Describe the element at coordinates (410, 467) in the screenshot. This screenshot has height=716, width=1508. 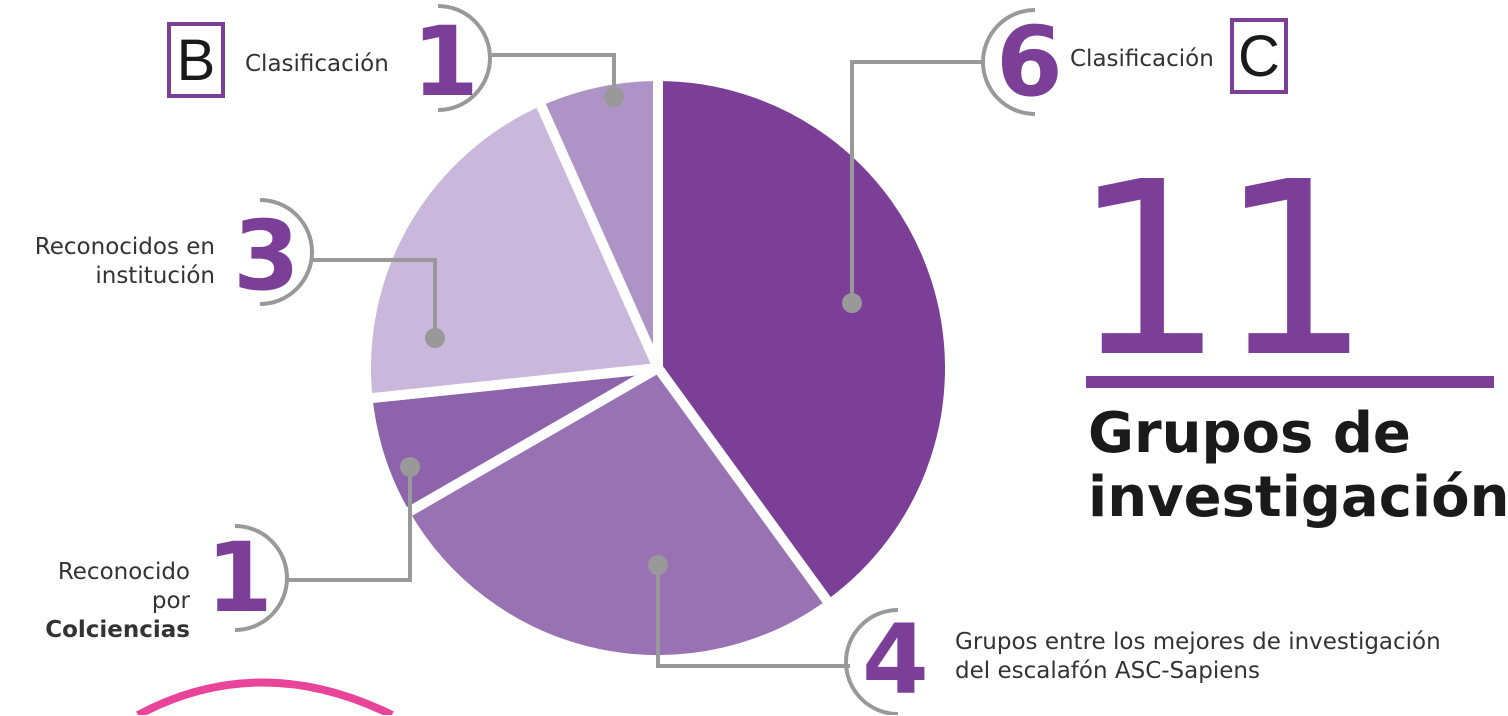
I see `connector-colciencias-dot` at that location.